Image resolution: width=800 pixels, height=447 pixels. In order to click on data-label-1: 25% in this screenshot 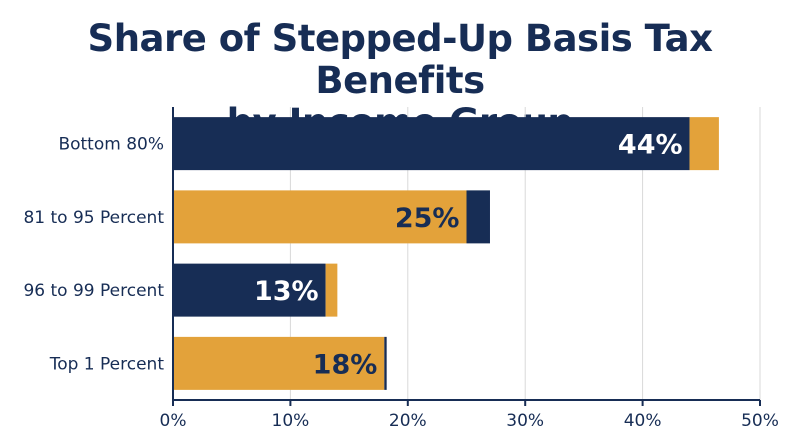, I will do `click(427, 218)`.